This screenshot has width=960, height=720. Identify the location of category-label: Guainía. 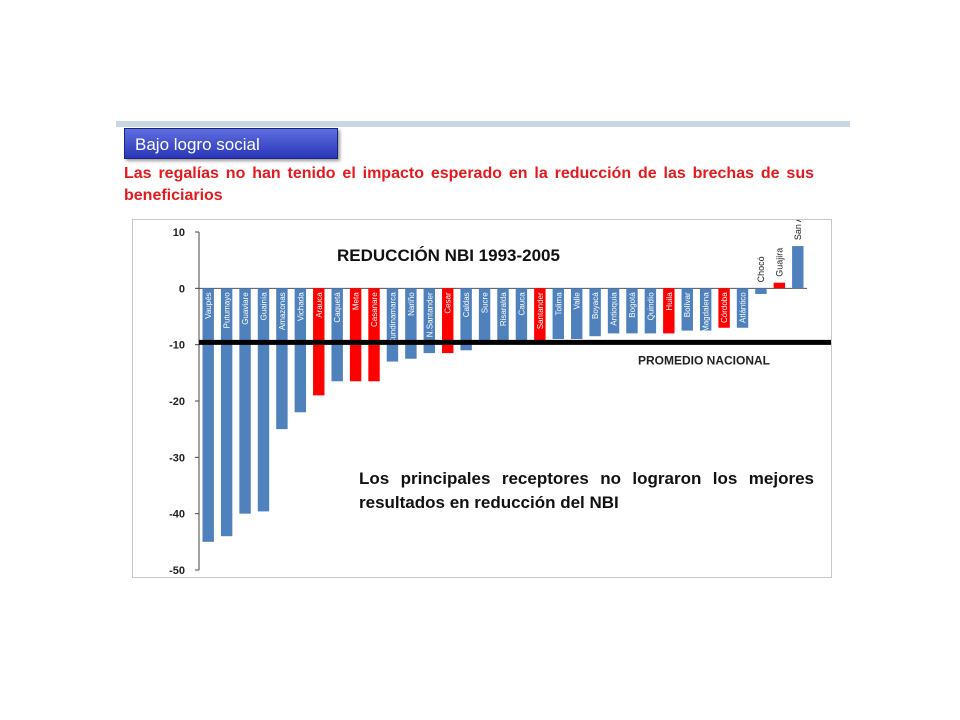
(263, 306).